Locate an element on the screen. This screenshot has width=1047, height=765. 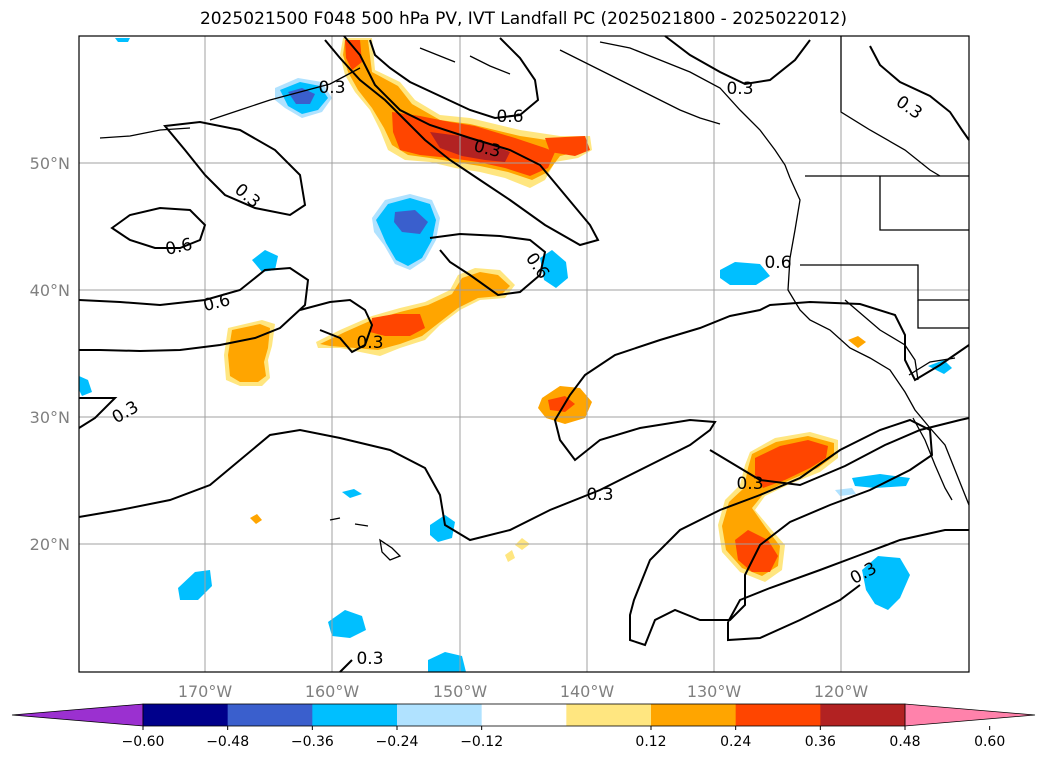
lon-label: 170°W is located at coordinates (205, 691).